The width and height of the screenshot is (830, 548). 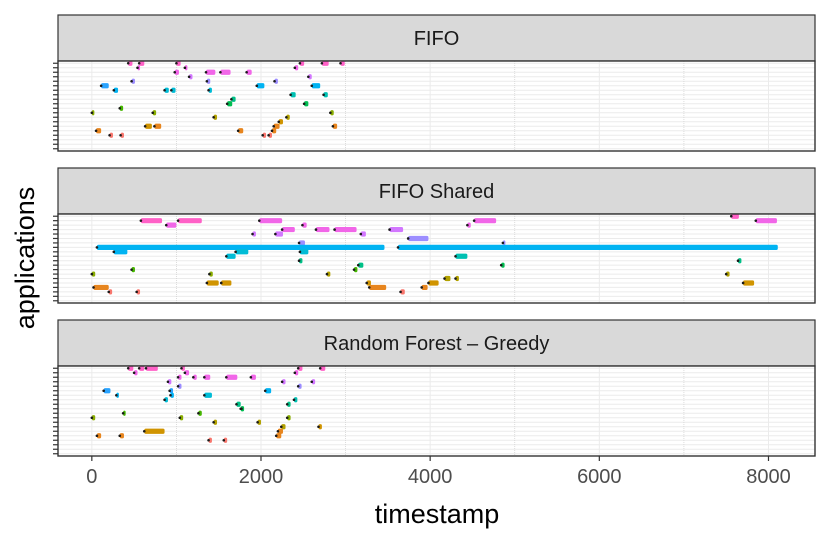 I want to click on x-axis-title: timestamp, so click(x=437, y=514).